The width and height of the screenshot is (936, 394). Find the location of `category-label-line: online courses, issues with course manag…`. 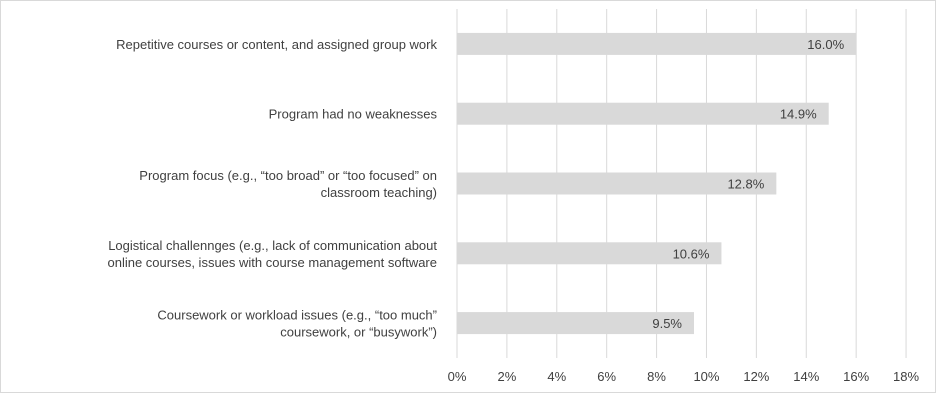

category-label-line: online courses, issues with course manag… is located at coordinates (273, 262).